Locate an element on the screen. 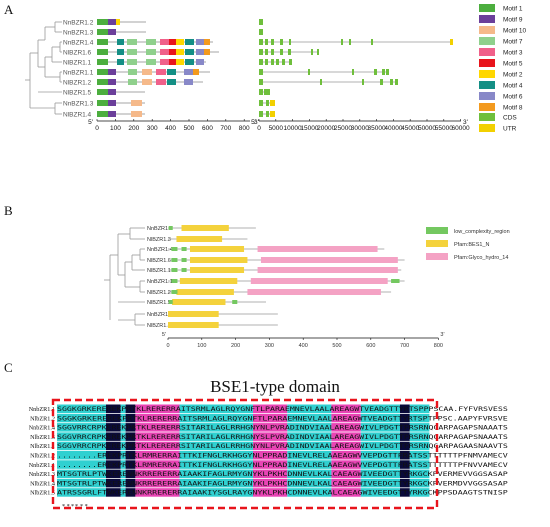  utr-block is located at coordinates (272, 114).